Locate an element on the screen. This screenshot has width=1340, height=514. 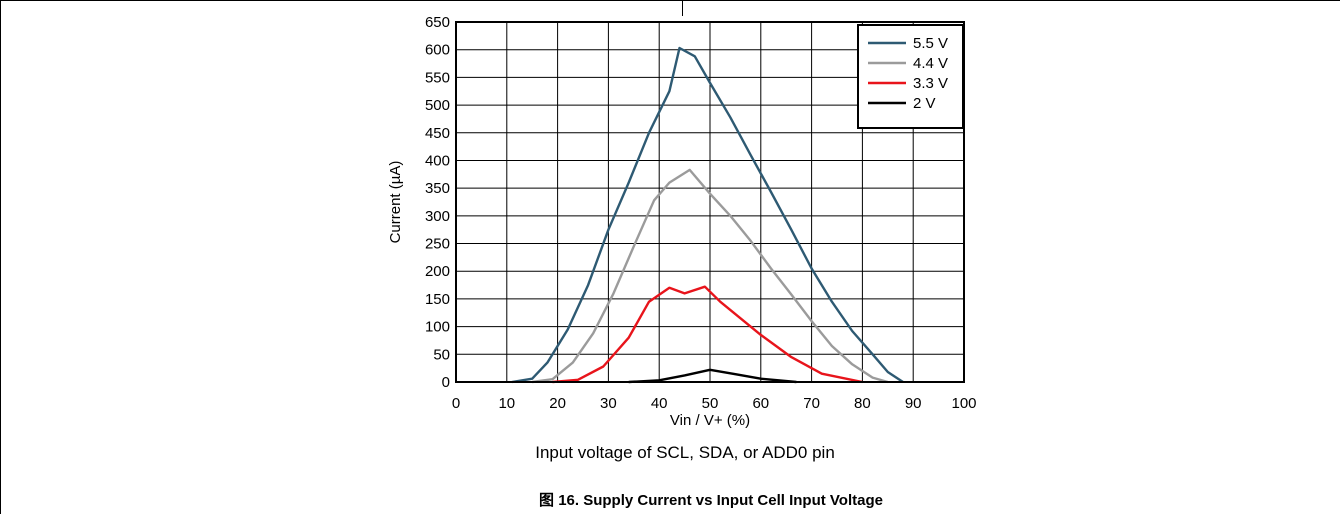
frame-left-border is located at coordinates (0, 257).